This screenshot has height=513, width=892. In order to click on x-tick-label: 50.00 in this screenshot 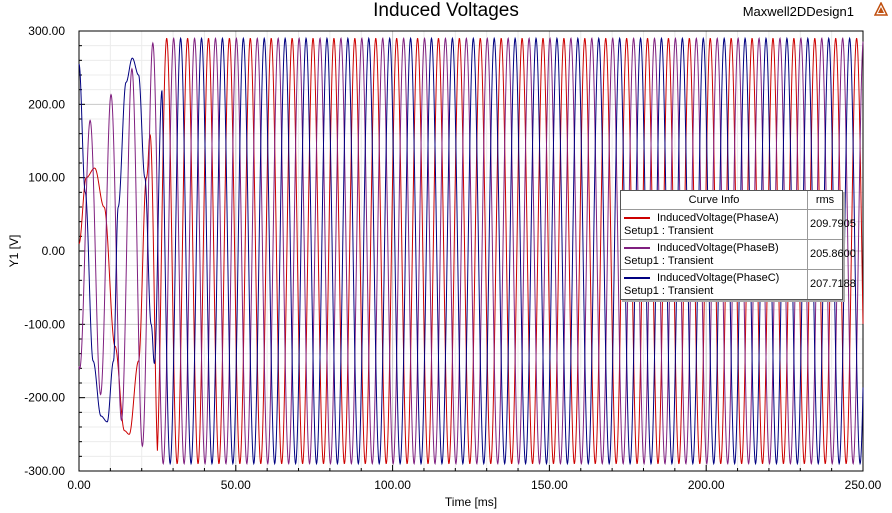, I will do `click(236, 485)`.